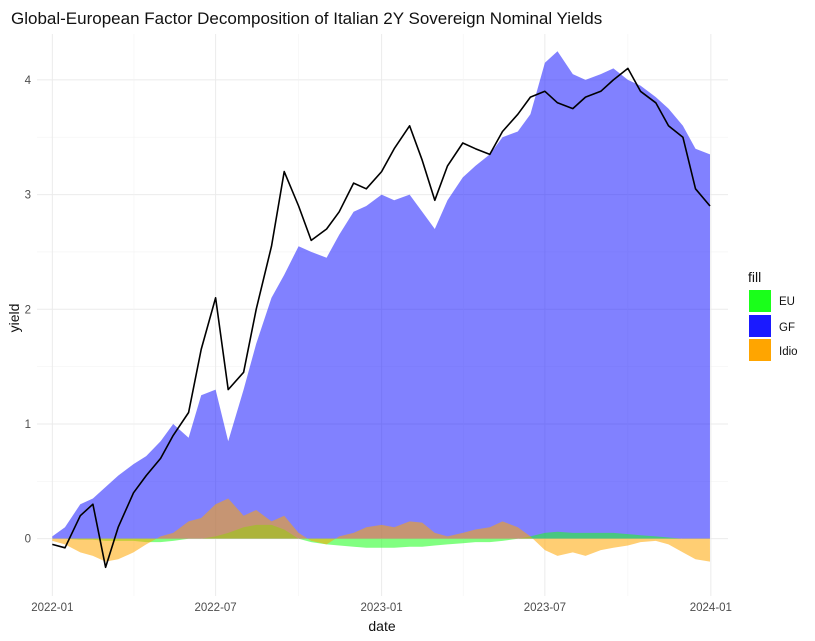  Describe the element at coordinates (760, 301) in the screenshot. I see `legend-key-eu` at that location.